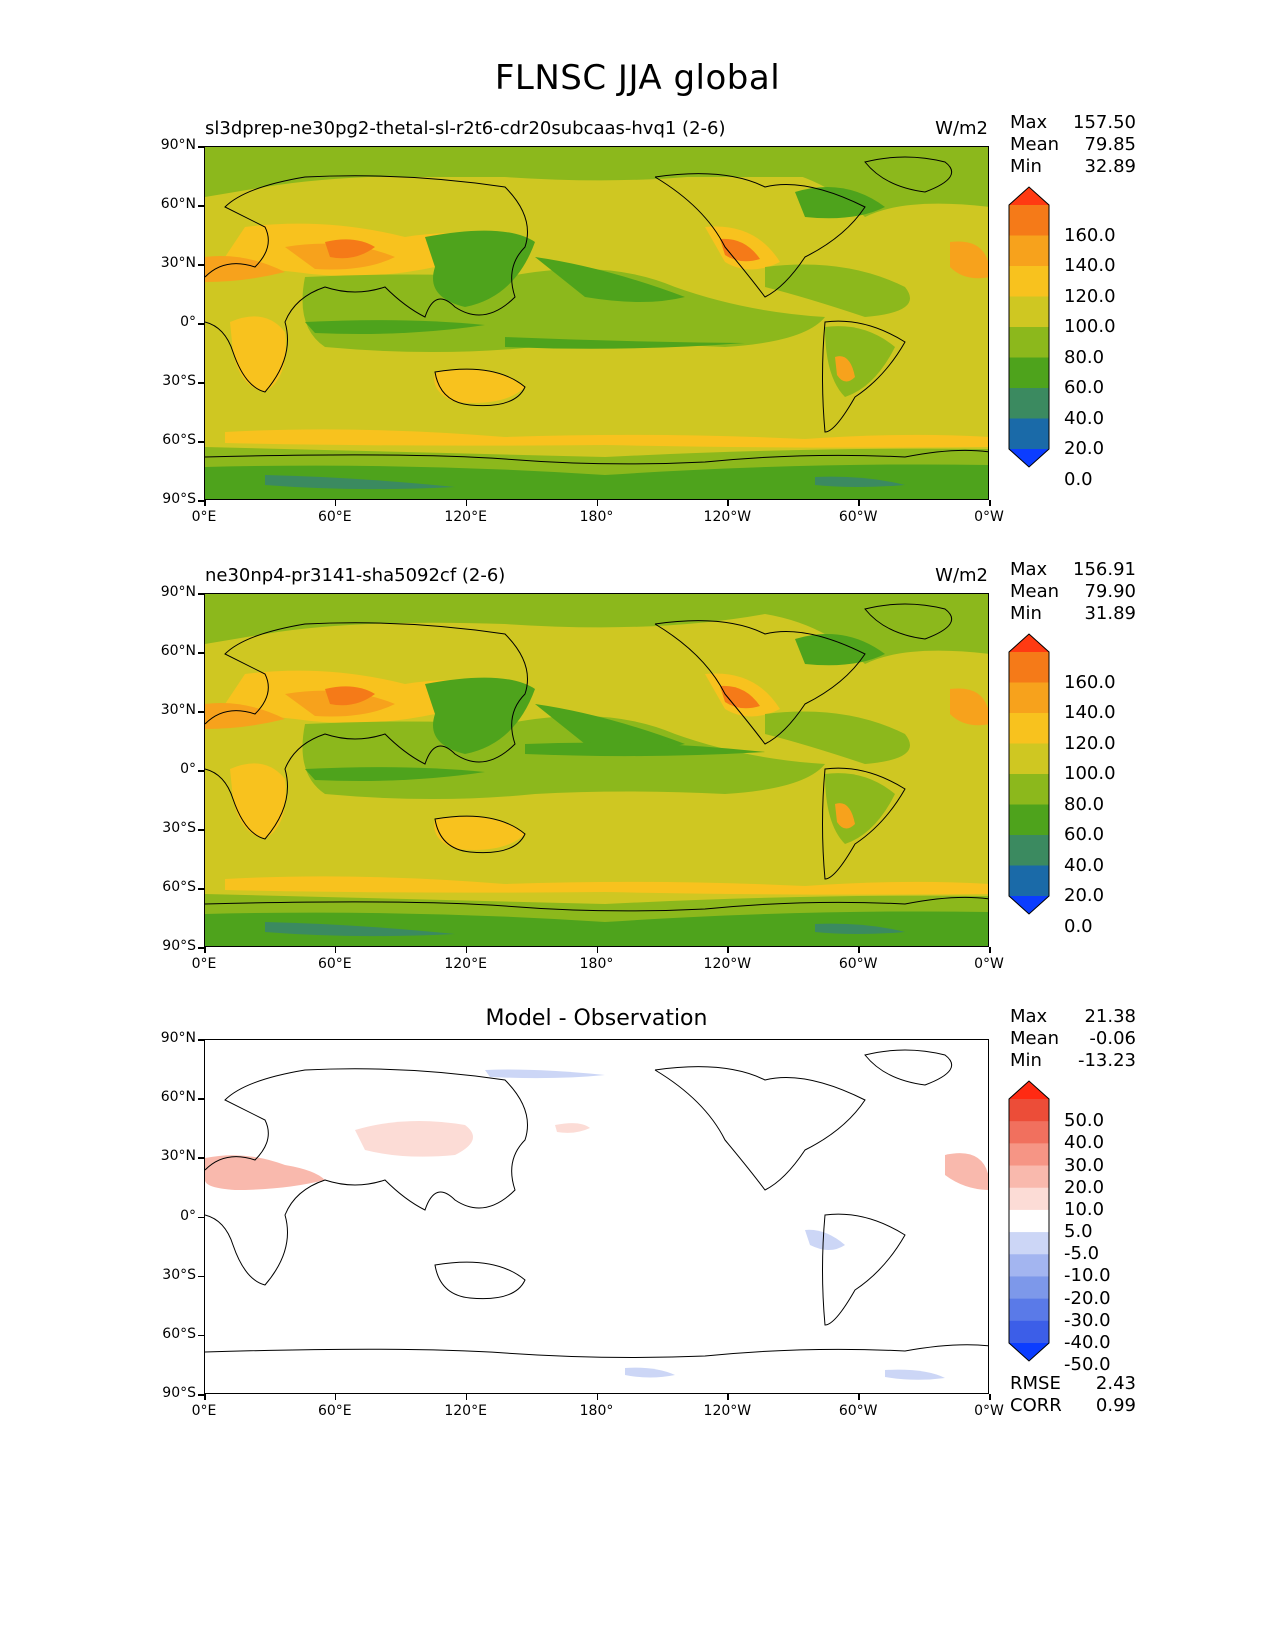  I want to click on stat-label: Max, so click(1029, 1016).